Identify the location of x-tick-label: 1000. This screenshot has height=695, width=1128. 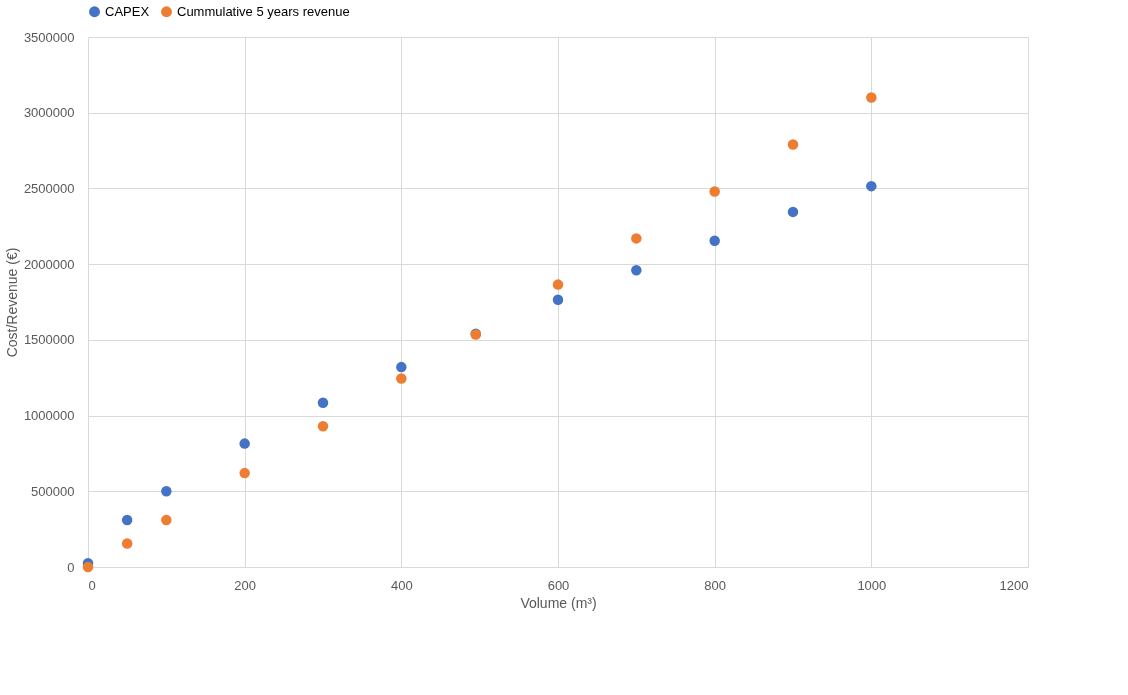
(872, 585).